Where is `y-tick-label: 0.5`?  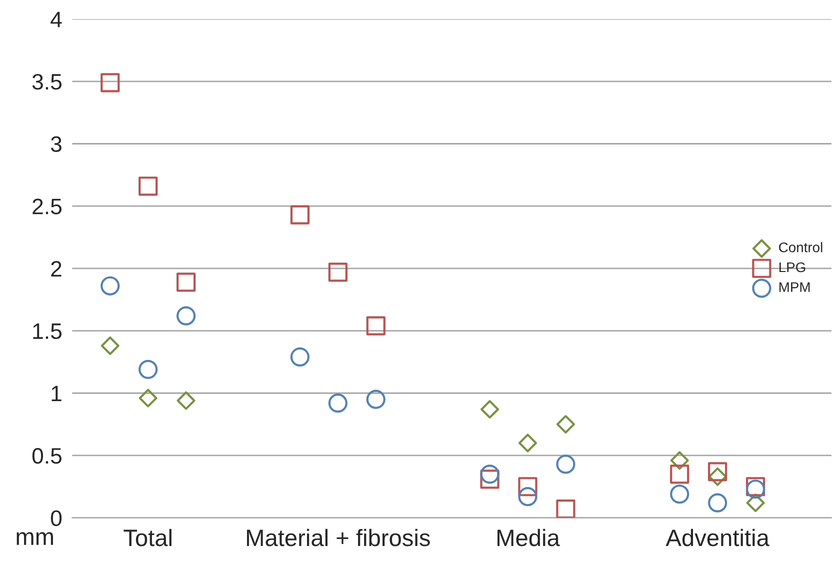
y-tick-label: 0.5 is located at coordinates (47, 456).